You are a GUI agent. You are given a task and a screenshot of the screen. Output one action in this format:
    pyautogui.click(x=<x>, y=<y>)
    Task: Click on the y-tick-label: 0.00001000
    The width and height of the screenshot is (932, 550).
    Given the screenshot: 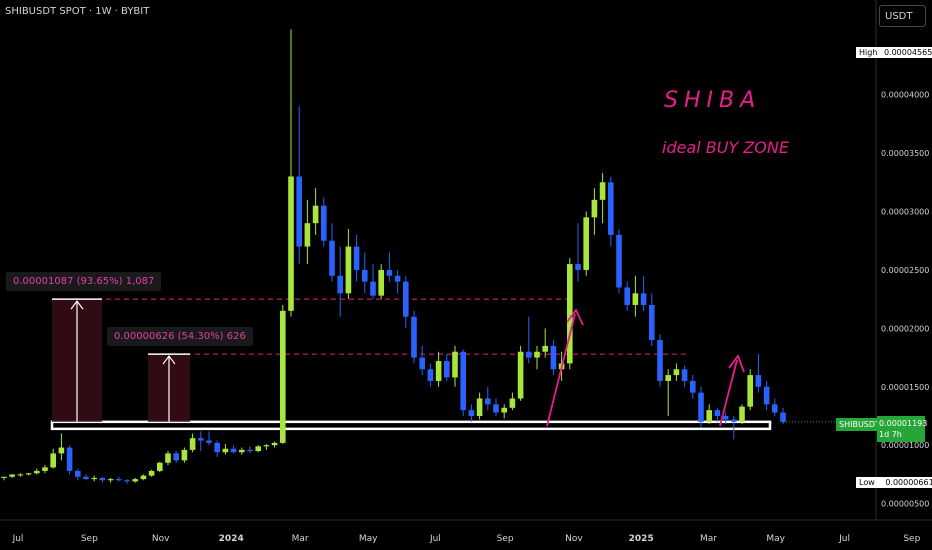 What is the action you would take?
    pyautogui.click(x=905, y=445)
    